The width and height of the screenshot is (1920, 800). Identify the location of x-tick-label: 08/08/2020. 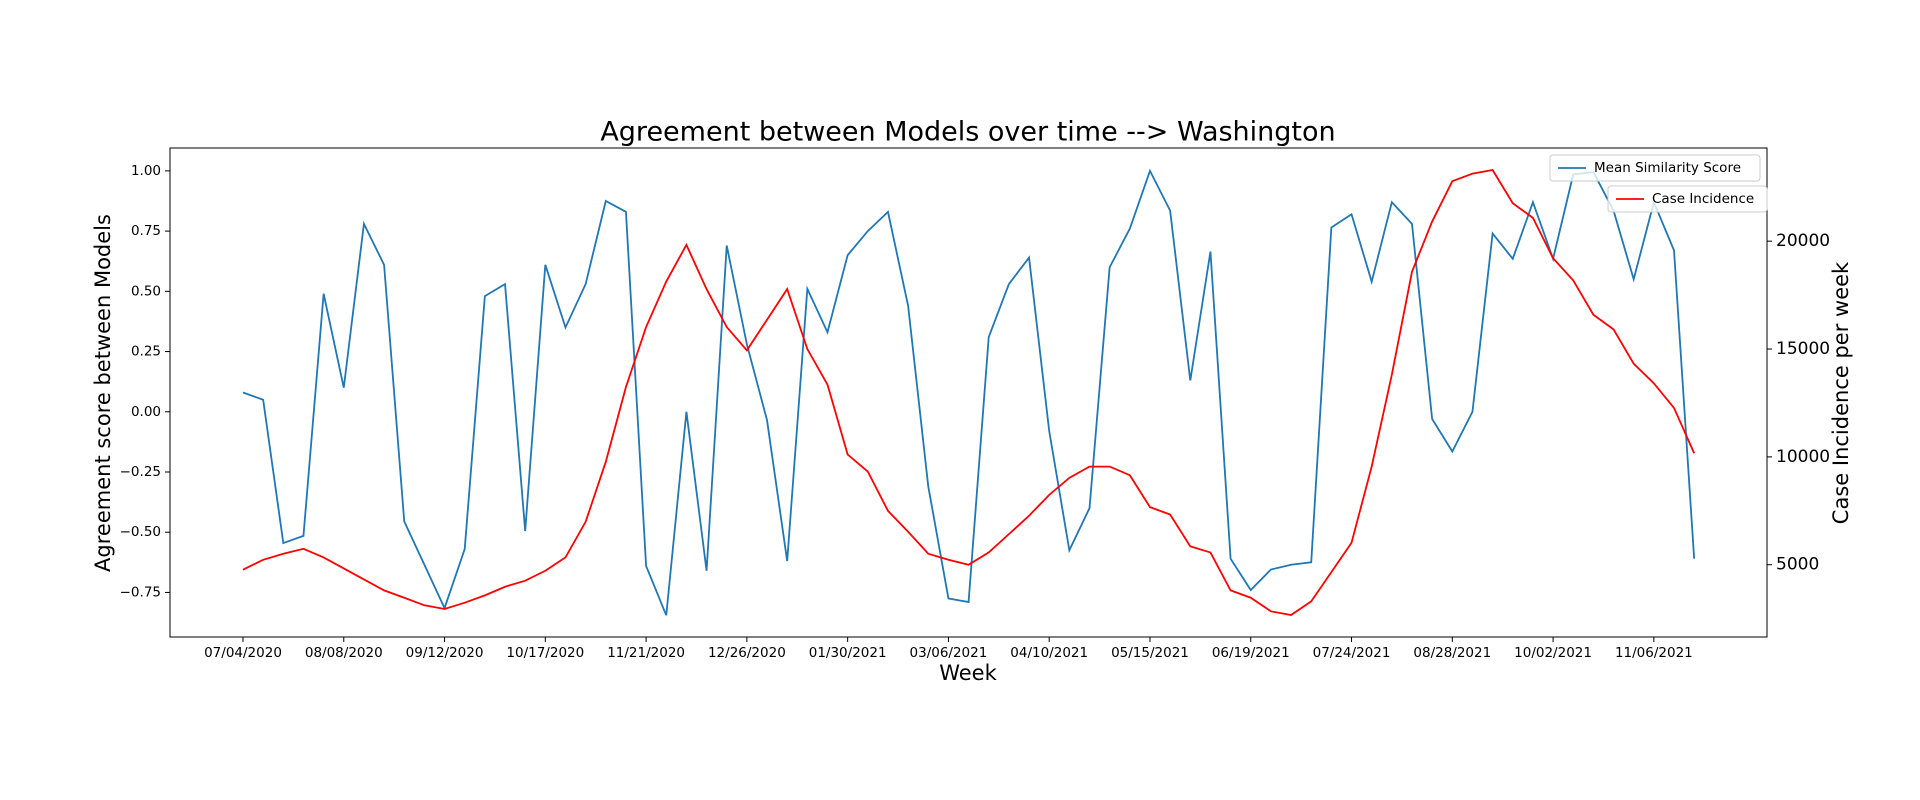
(344, 653).